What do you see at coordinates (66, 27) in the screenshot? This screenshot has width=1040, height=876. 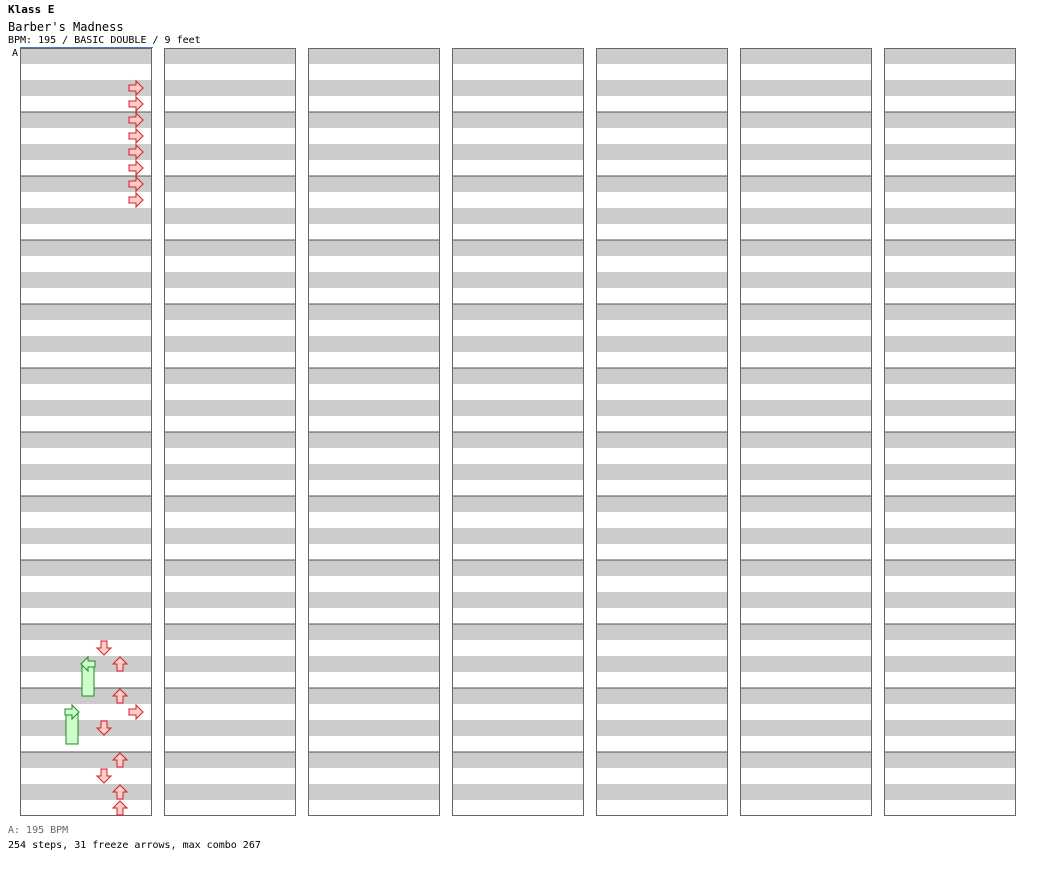 I see `song-title: Barber's Madness` at bounding box center [66, 27].